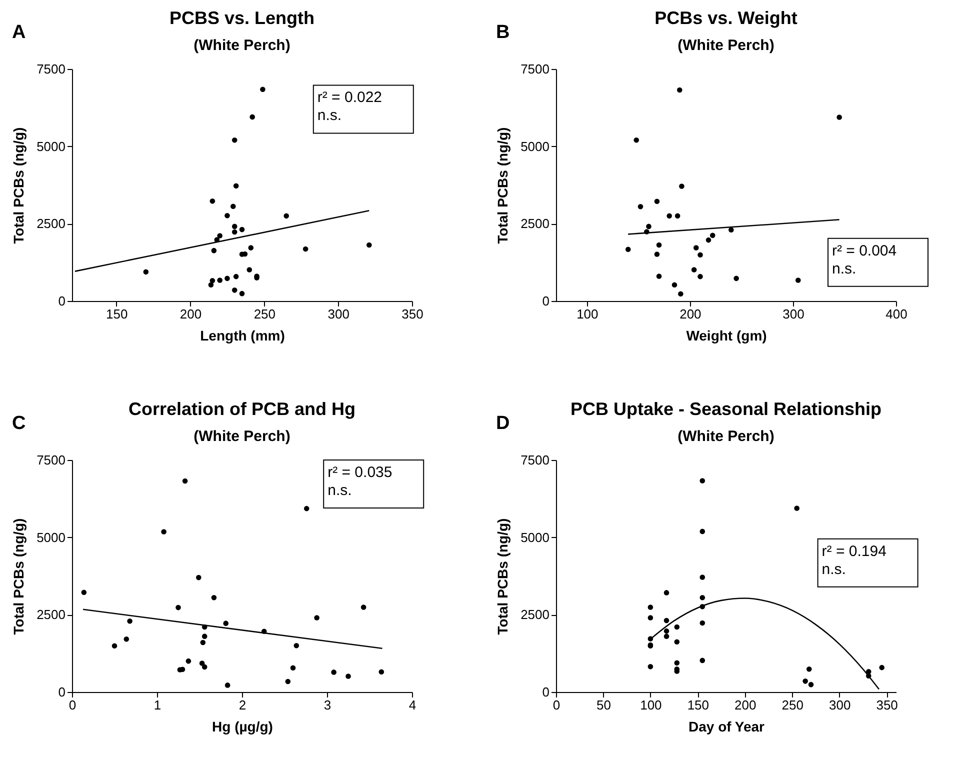 This screenshot has width=968, height=782. I want to click on x-tick-label: 50, so click(603, 705).